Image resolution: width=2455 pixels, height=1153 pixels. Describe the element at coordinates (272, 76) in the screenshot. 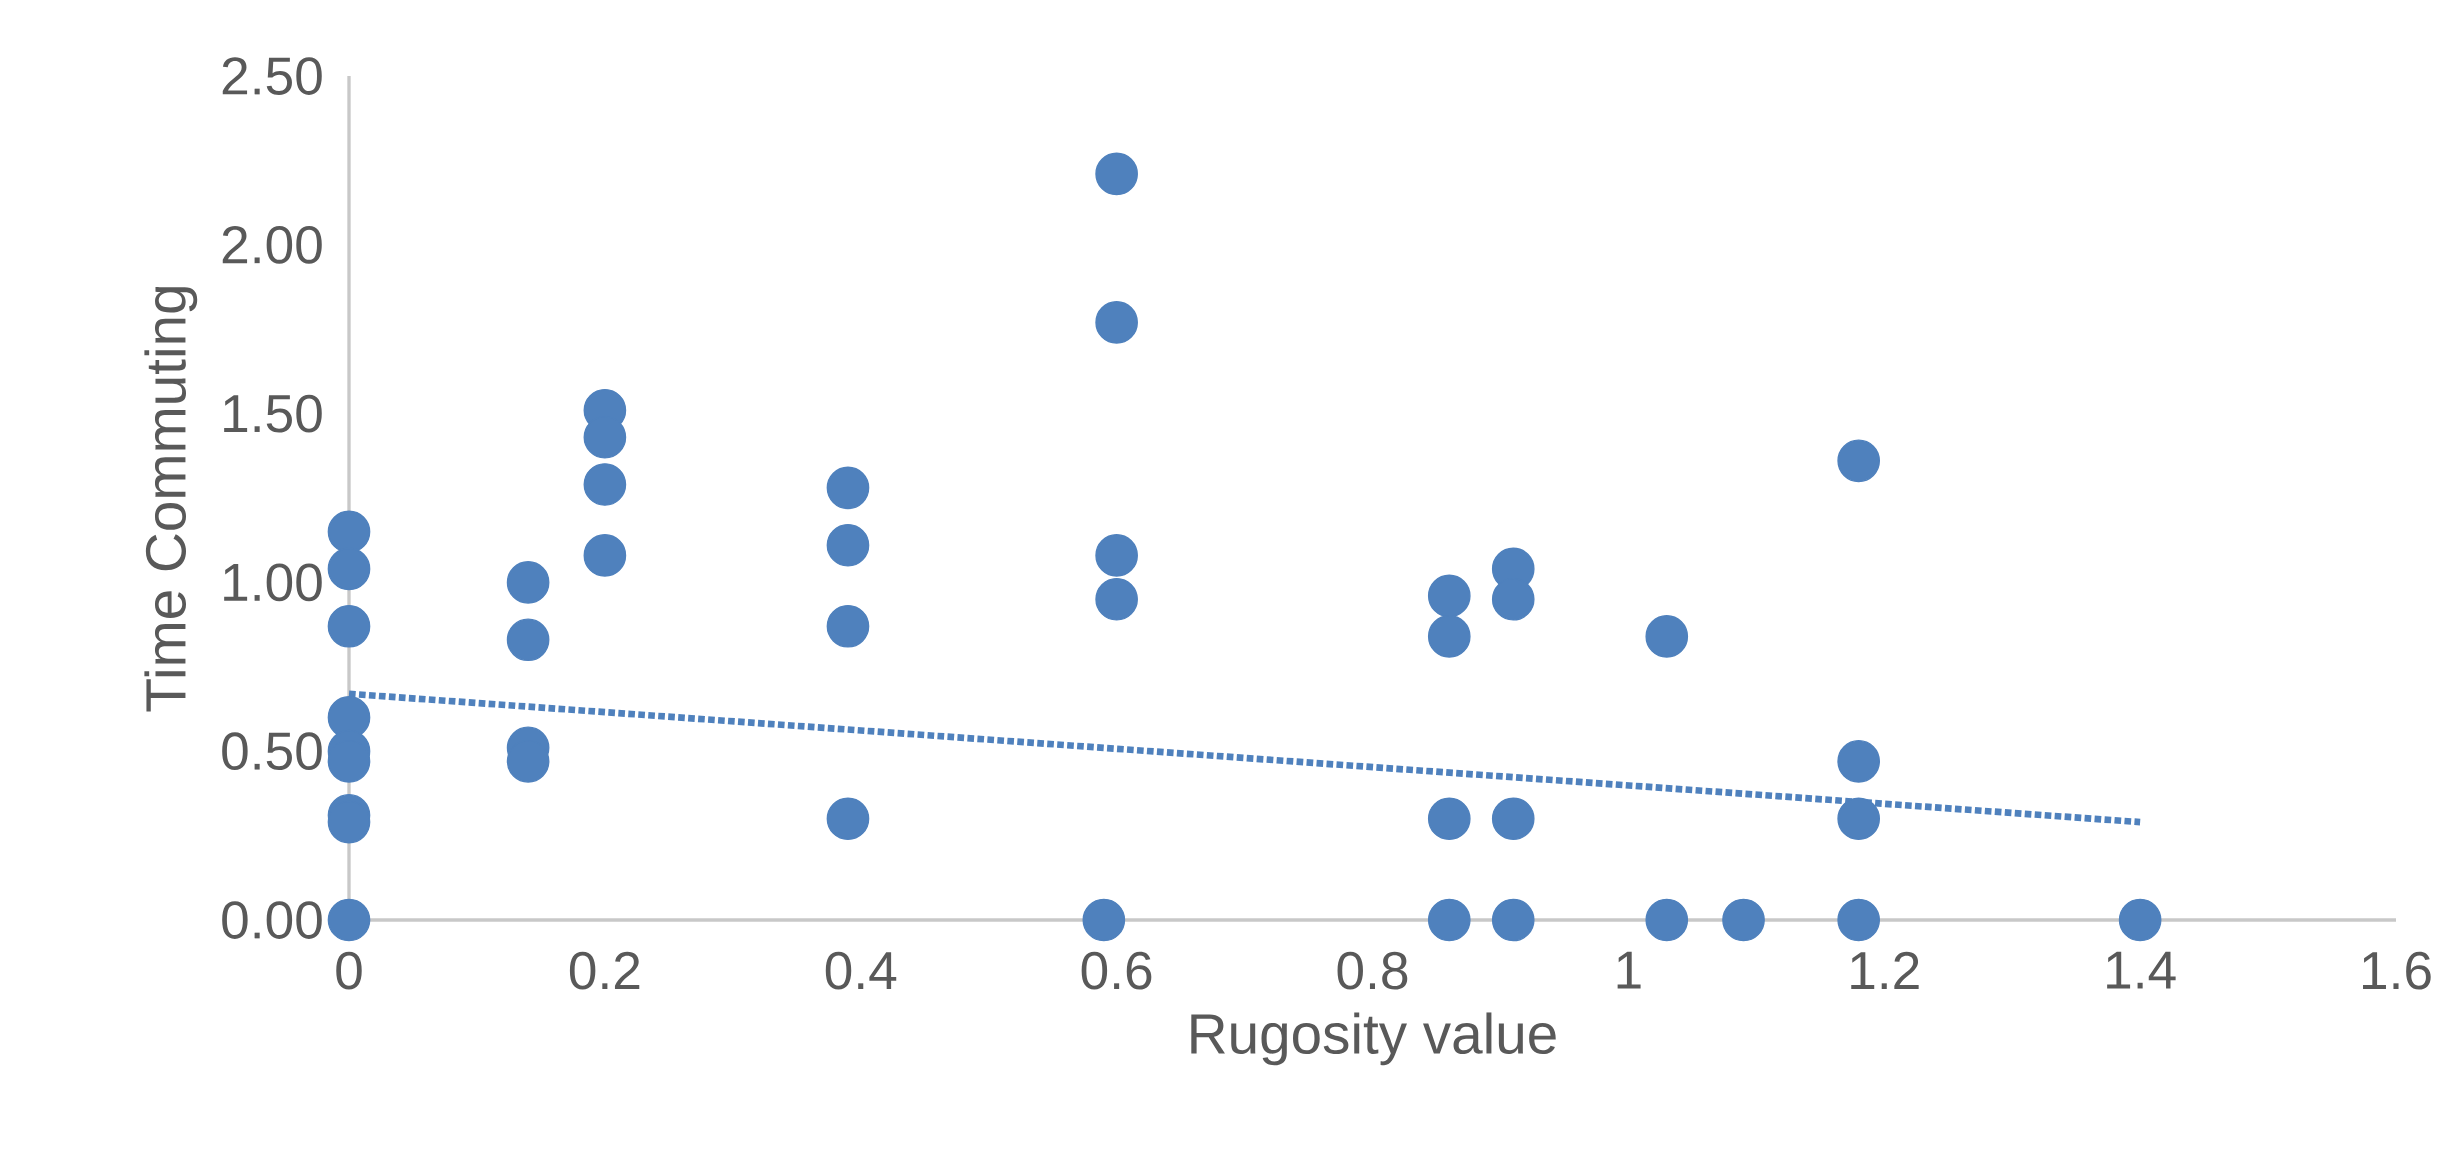

I see `y-tick-label: 2.50` at that location.